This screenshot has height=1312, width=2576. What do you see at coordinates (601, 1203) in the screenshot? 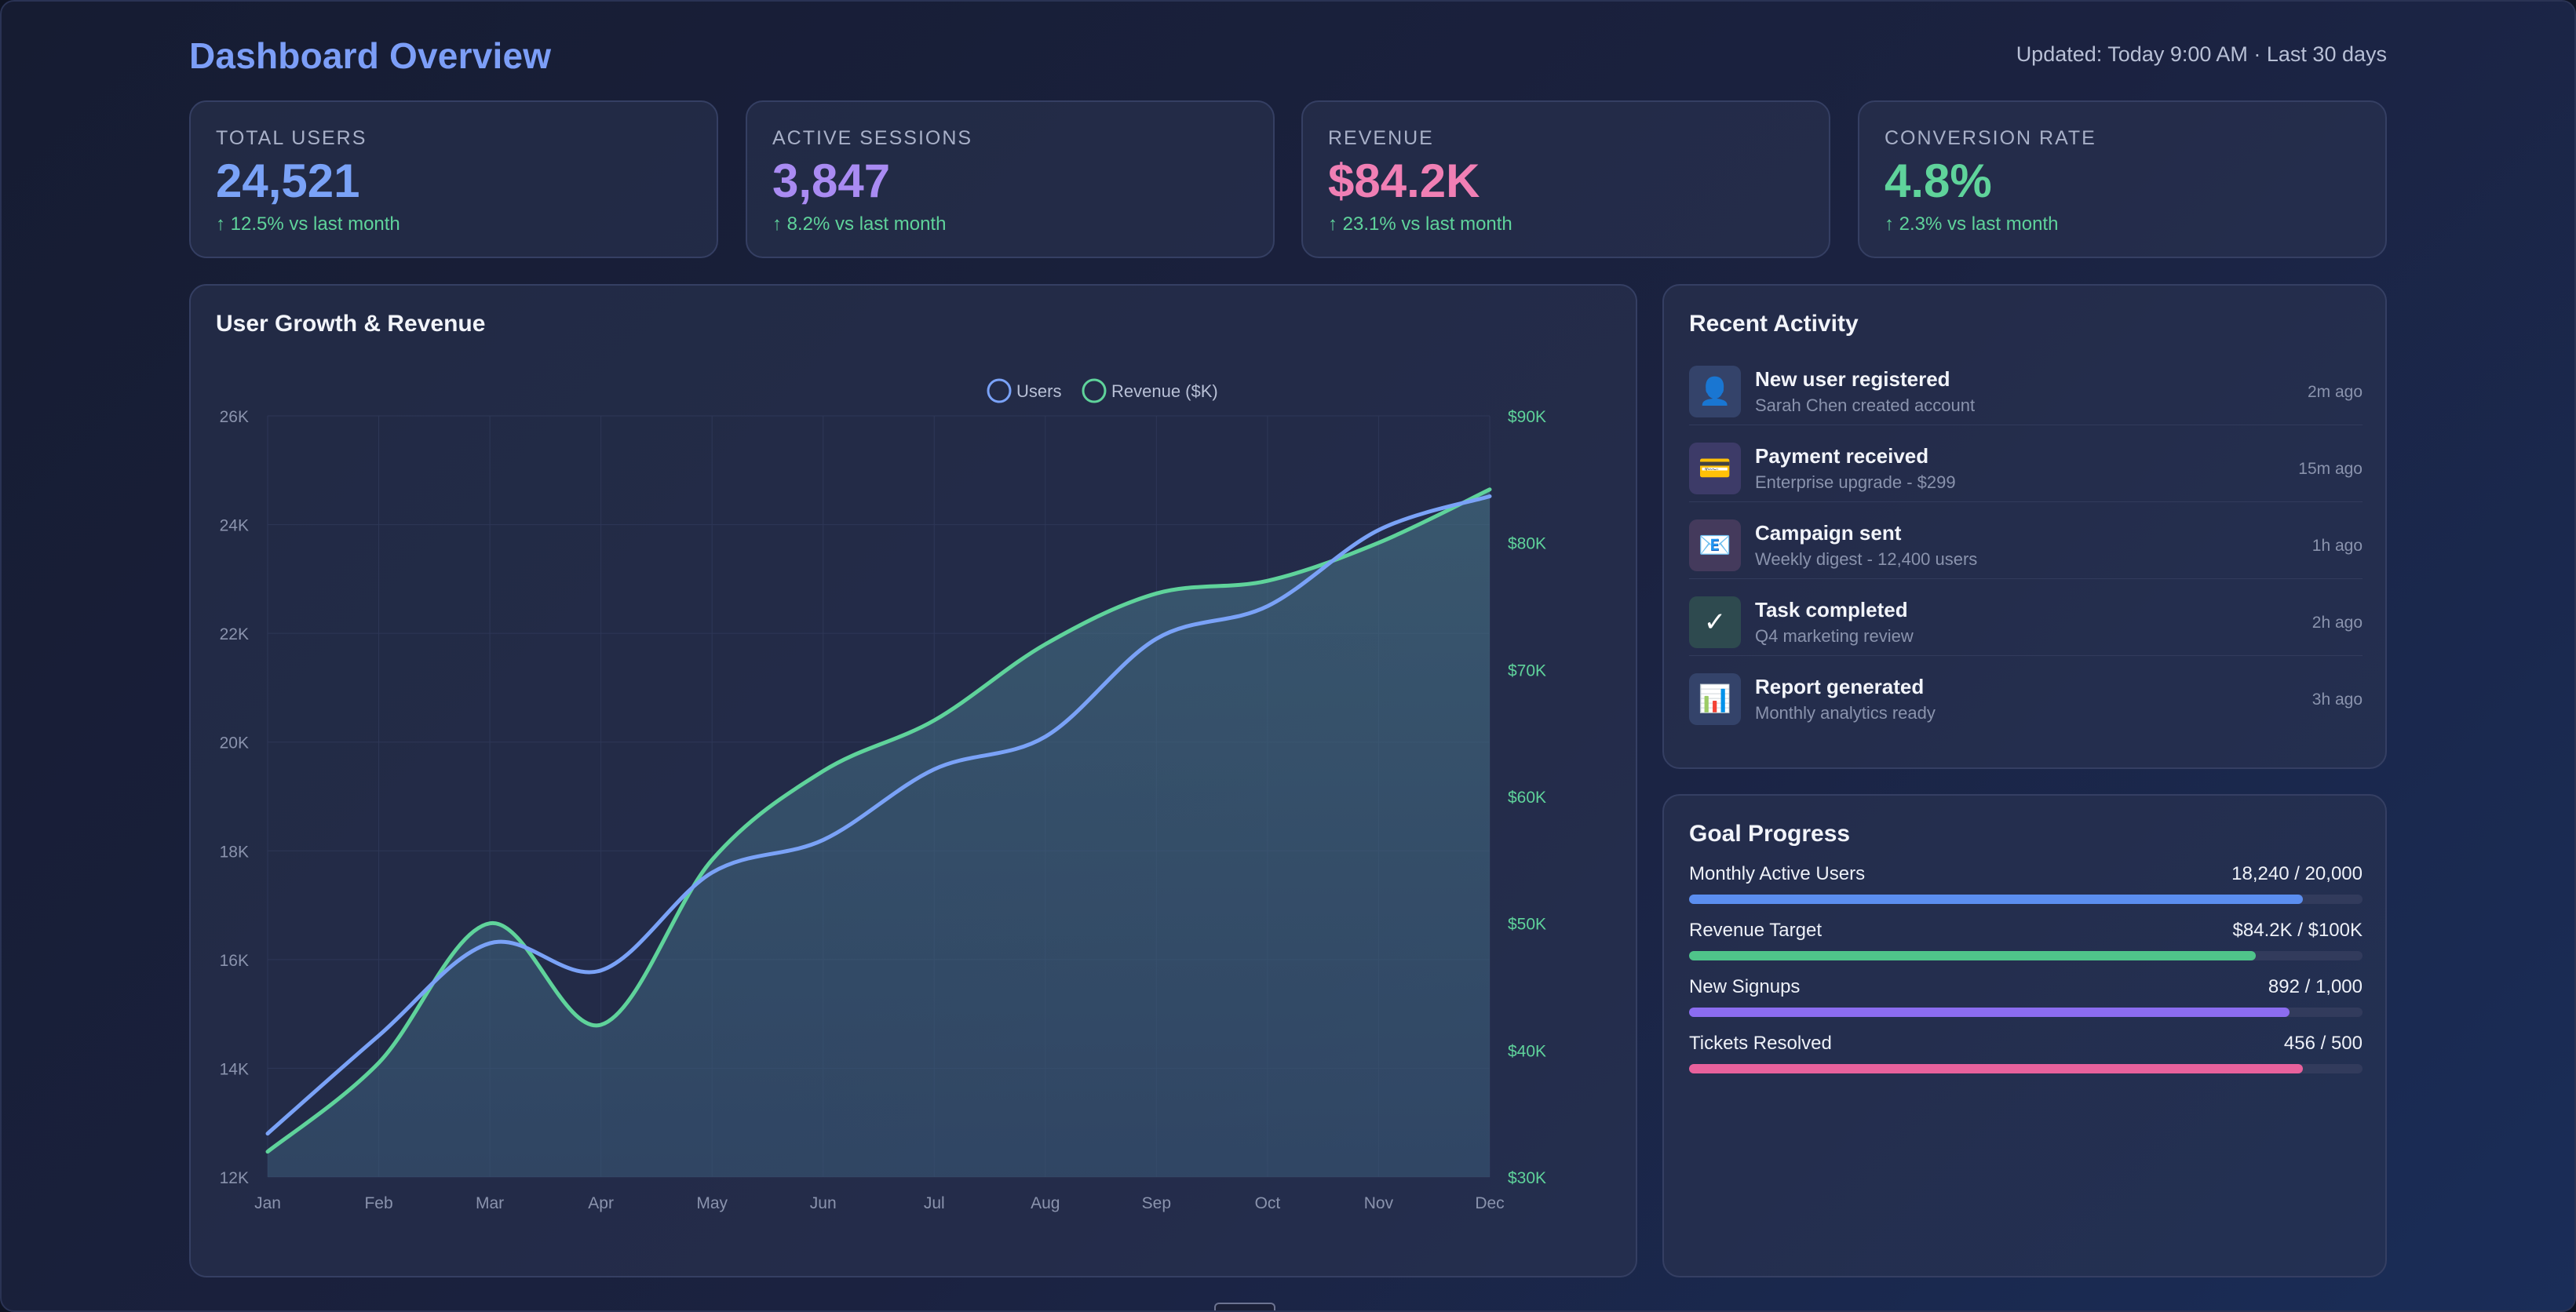
I see `x-tick-label: Apr` at bounding box center [601, 1203].